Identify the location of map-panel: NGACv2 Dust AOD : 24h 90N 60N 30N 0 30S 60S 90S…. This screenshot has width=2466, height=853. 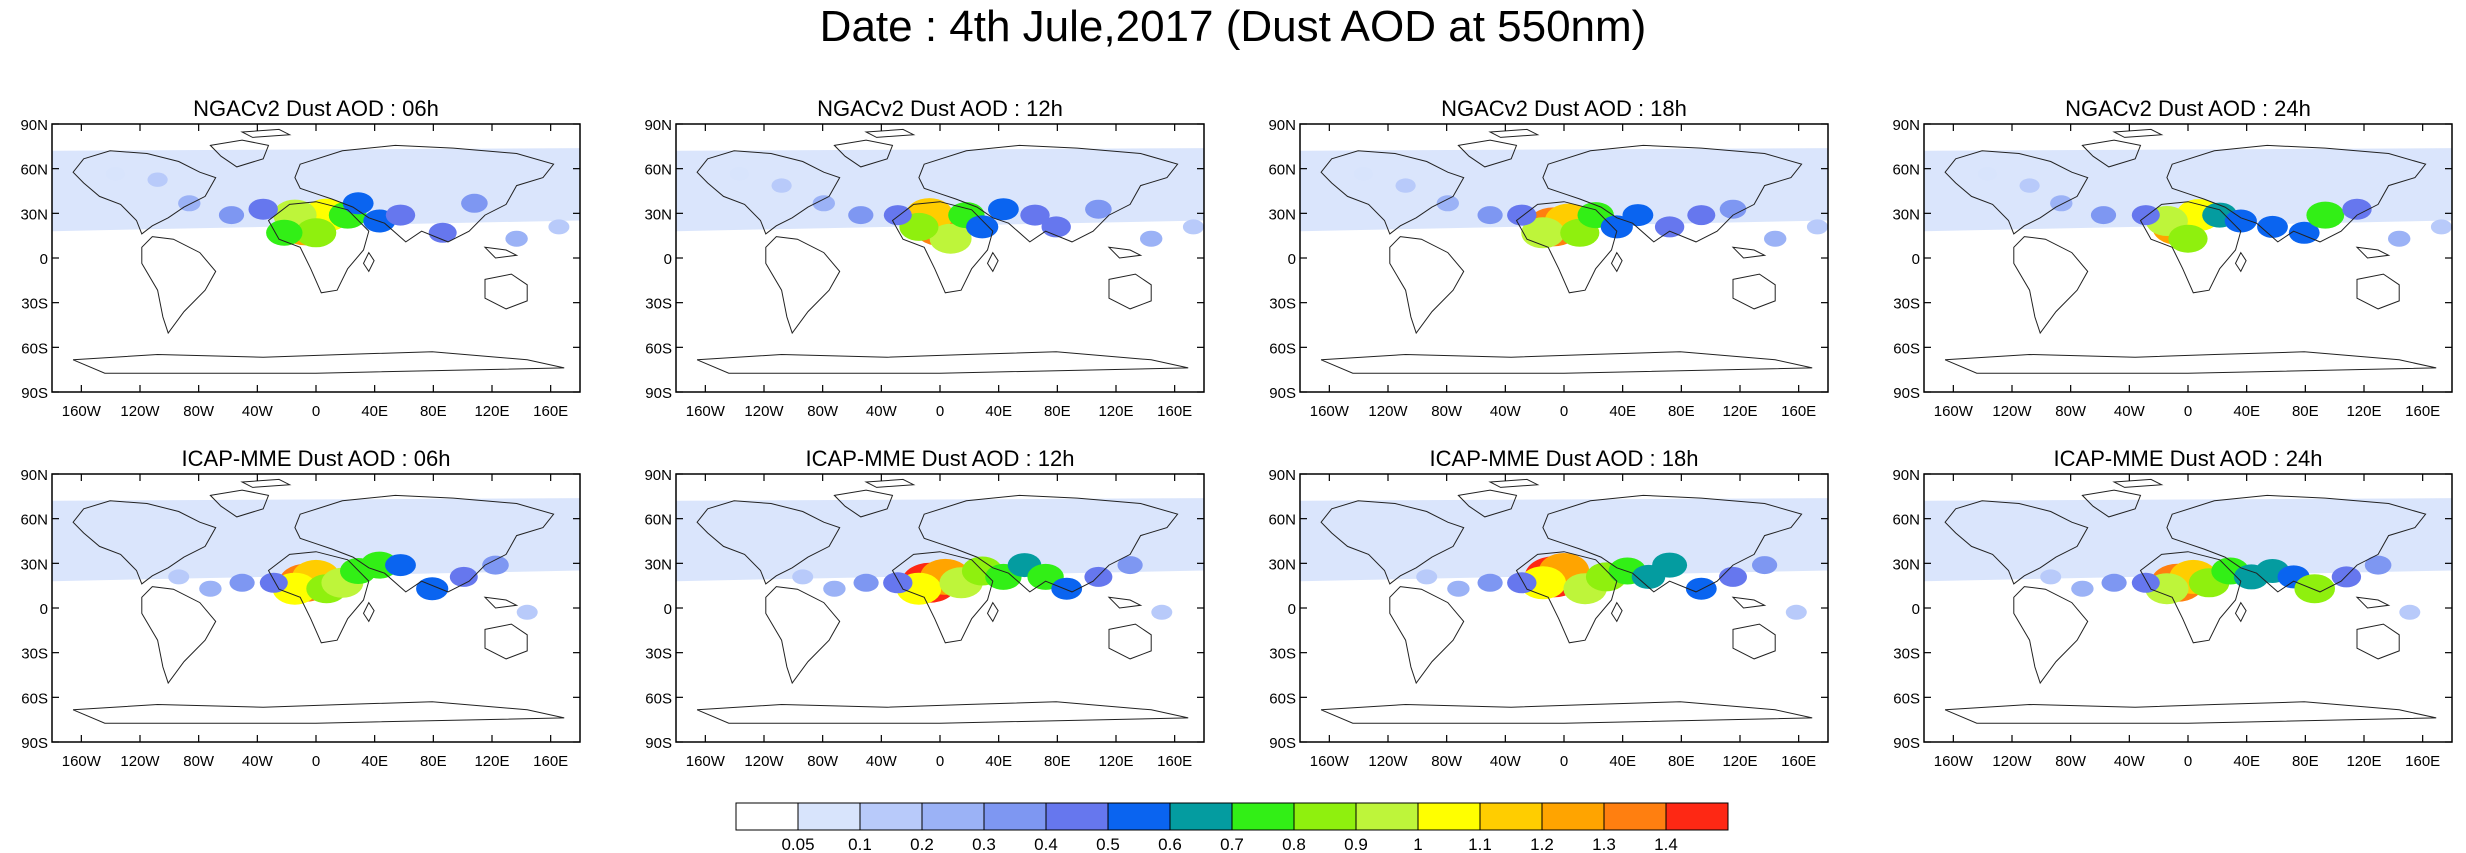
(2172, 258).